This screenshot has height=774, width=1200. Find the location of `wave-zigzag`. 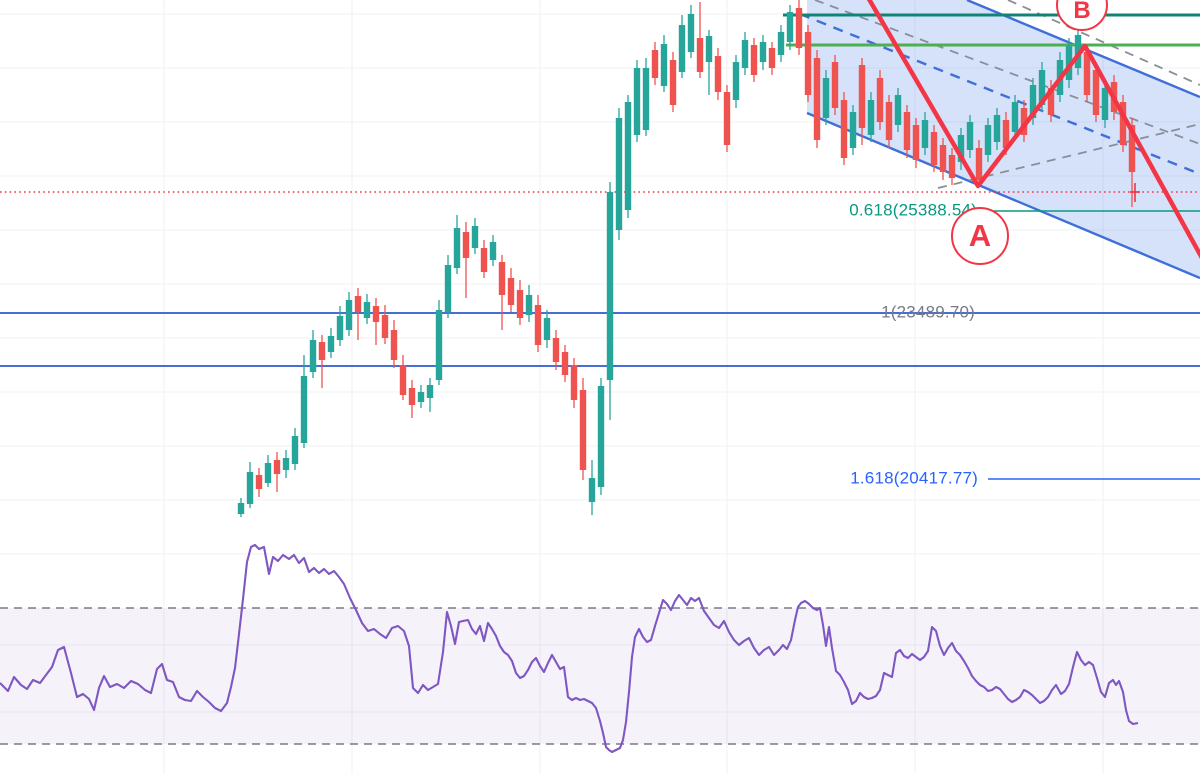

wave-zigzag is located at coordinates (1033, 130).